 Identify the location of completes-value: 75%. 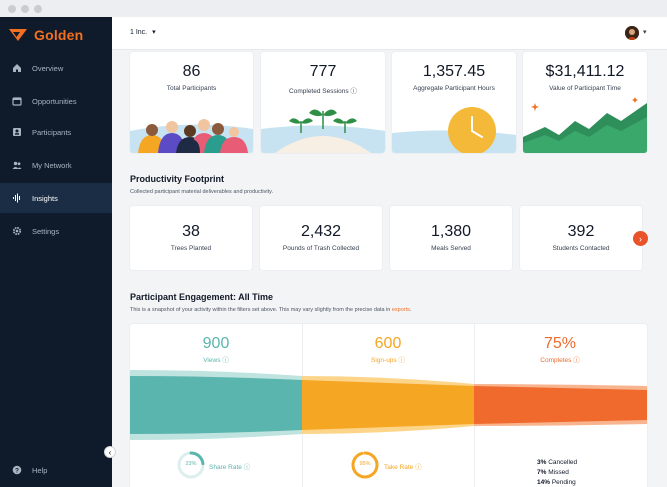
(560, 343).